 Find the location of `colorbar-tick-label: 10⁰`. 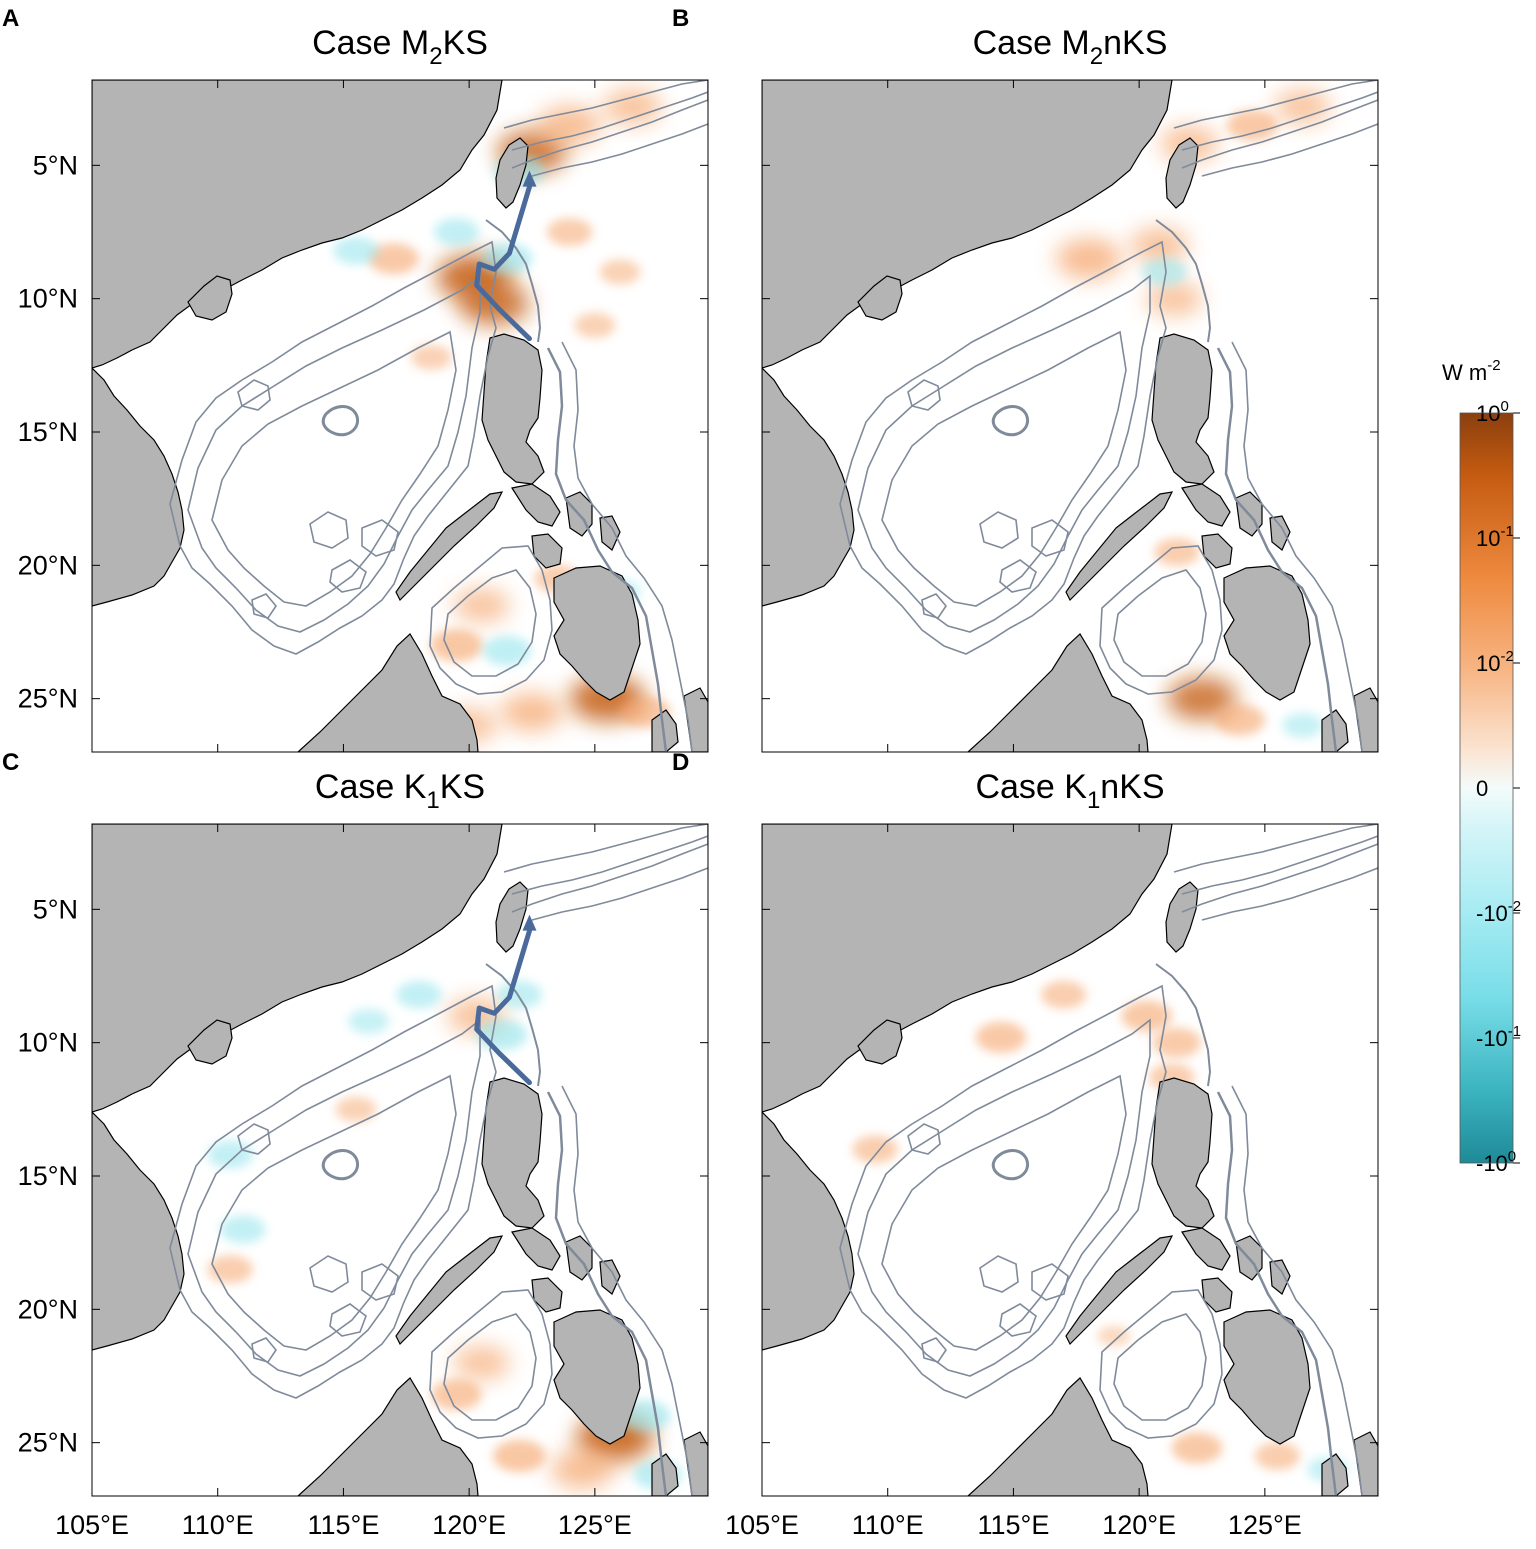

colorbar-tick-label: 10⁰ is located at coordinates (1492, 412).